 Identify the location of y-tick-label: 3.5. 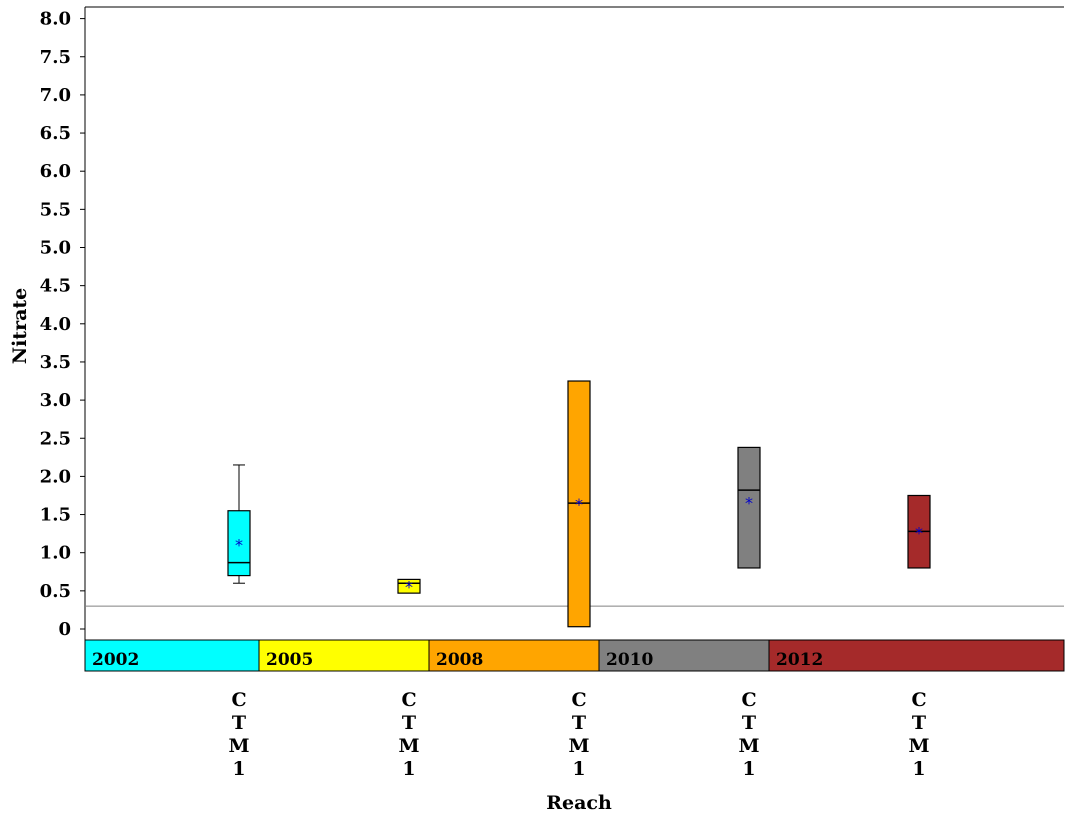
(55, 362).